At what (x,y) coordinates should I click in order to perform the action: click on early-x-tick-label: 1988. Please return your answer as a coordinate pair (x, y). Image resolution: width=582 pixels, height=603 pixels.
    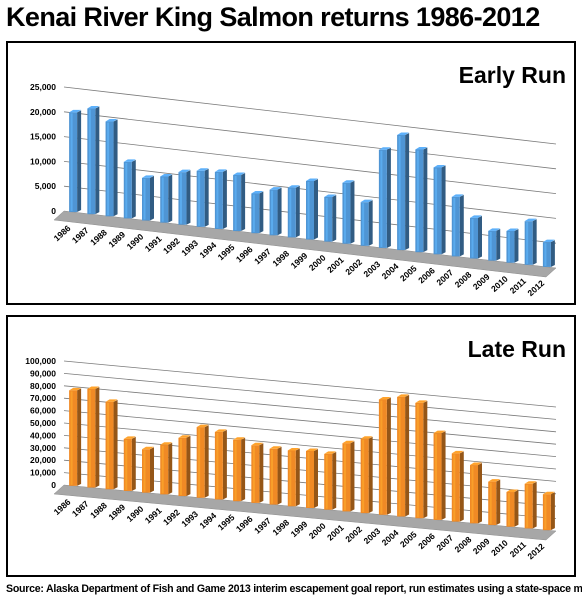
    Looking at the image, I should click on (98, 237).